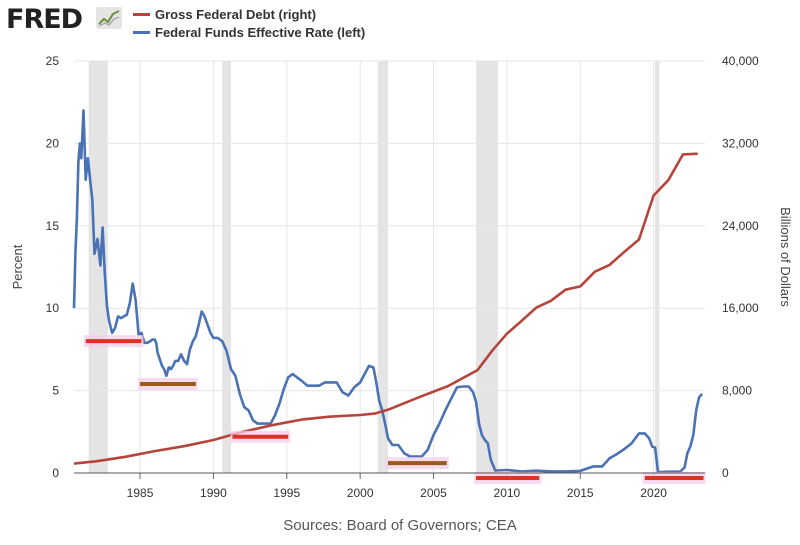 Image resolution: width=800 pixels, height=545 pixels. I want to click on x-tick-label-2: 1995, so click(286, 493).